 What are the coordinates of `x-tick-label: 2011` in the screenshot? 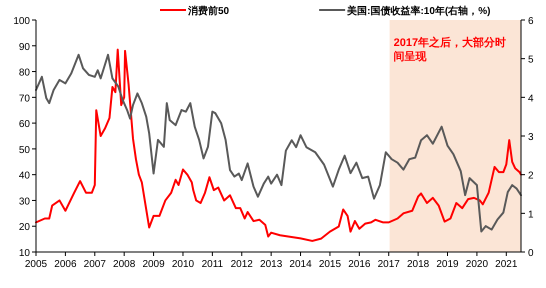 It's located at (213, 264).